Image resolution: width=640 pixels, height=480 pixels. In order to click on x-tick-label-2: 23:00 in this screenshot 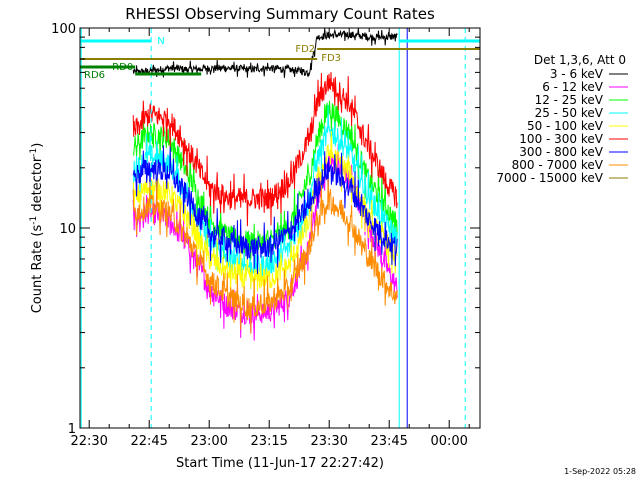, I will do `click(208, 441)`.